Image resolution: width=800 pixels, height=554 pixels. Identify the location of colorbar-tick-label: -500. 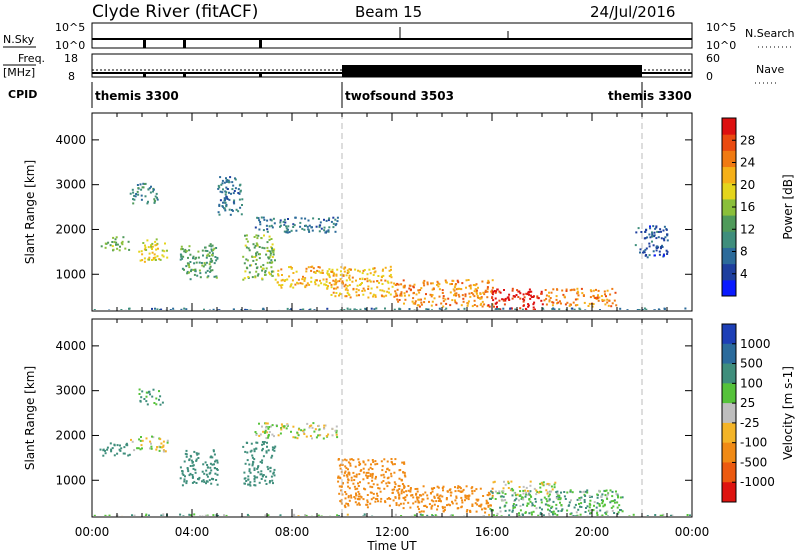
(753, 462).